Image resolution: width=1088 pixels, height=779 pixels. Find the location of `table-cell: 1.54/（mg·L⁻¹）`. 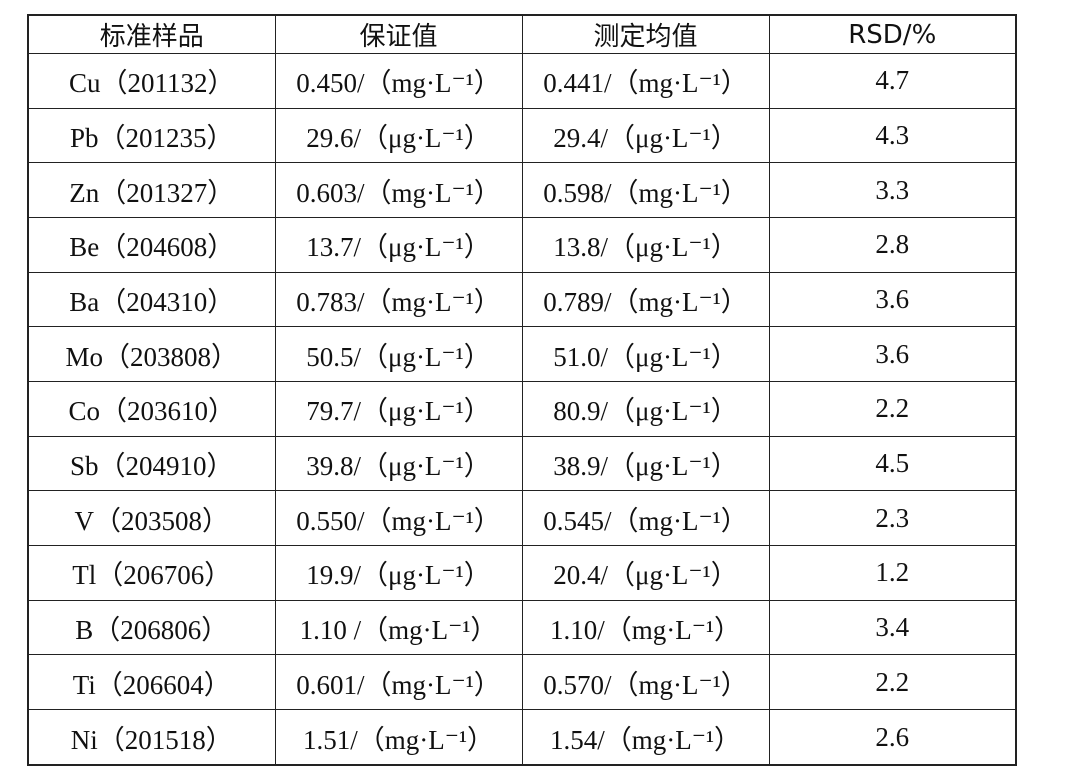

table-cell: 1.54/（mg·L⁻¹） is located at coordinates (645, 737).